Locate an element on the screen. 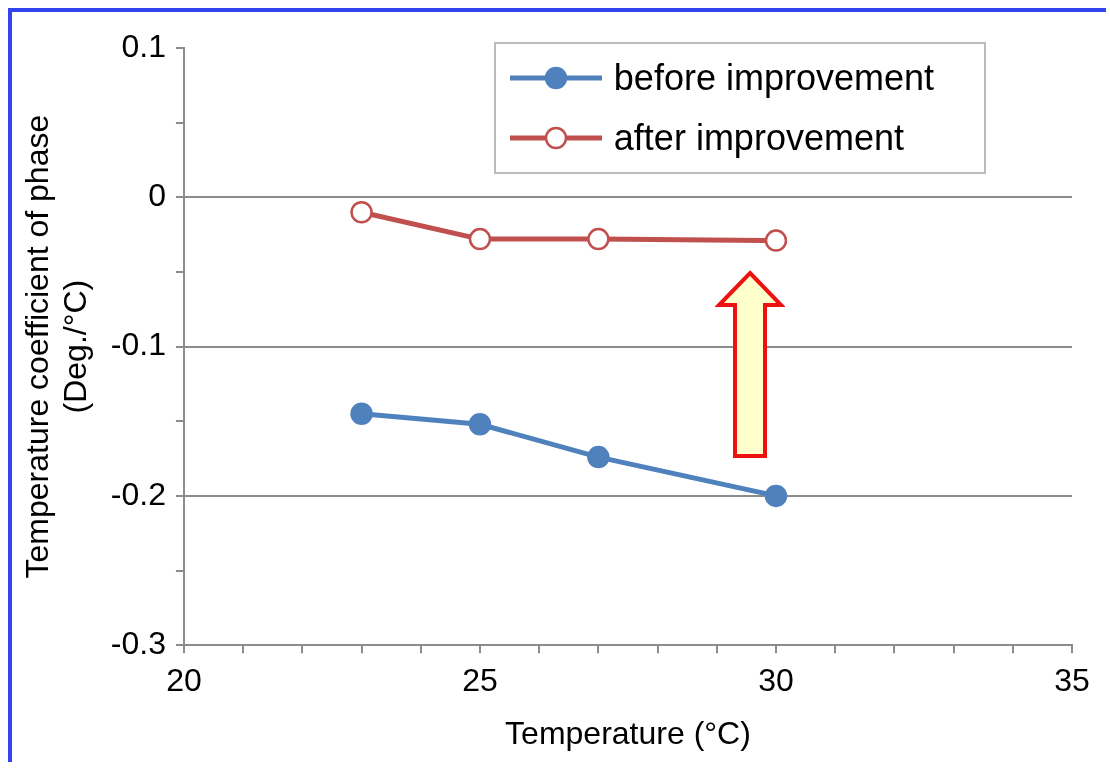 The image size is (1110, 768). y-tick-label: 0 is located at coordinates (157, 195).